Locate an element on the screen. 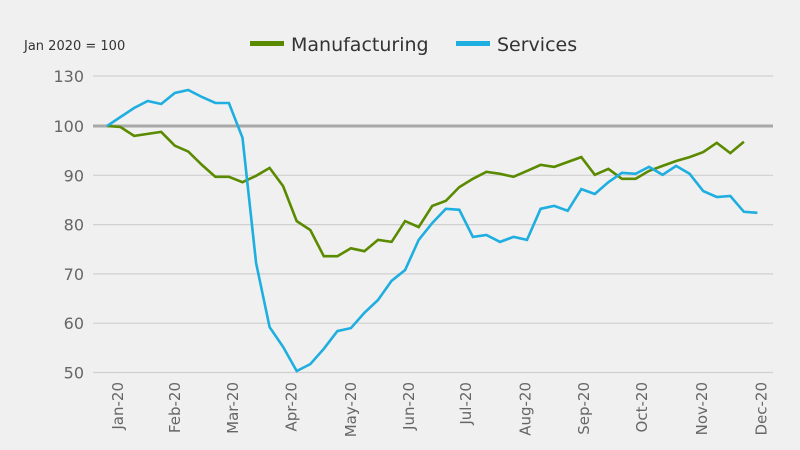 The image size is (800, 450). index-note: Jan 2020 = 100 is located at coordinates (74, 46).